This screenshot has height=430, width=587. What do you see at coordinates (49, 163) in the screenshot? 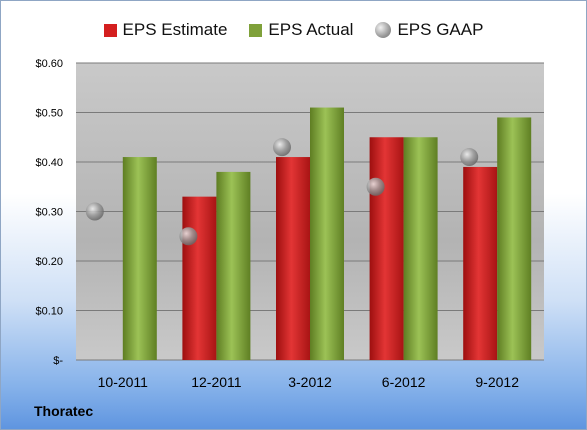
I see `y-tick-label: $0.40` at bounding box center [49, 163].